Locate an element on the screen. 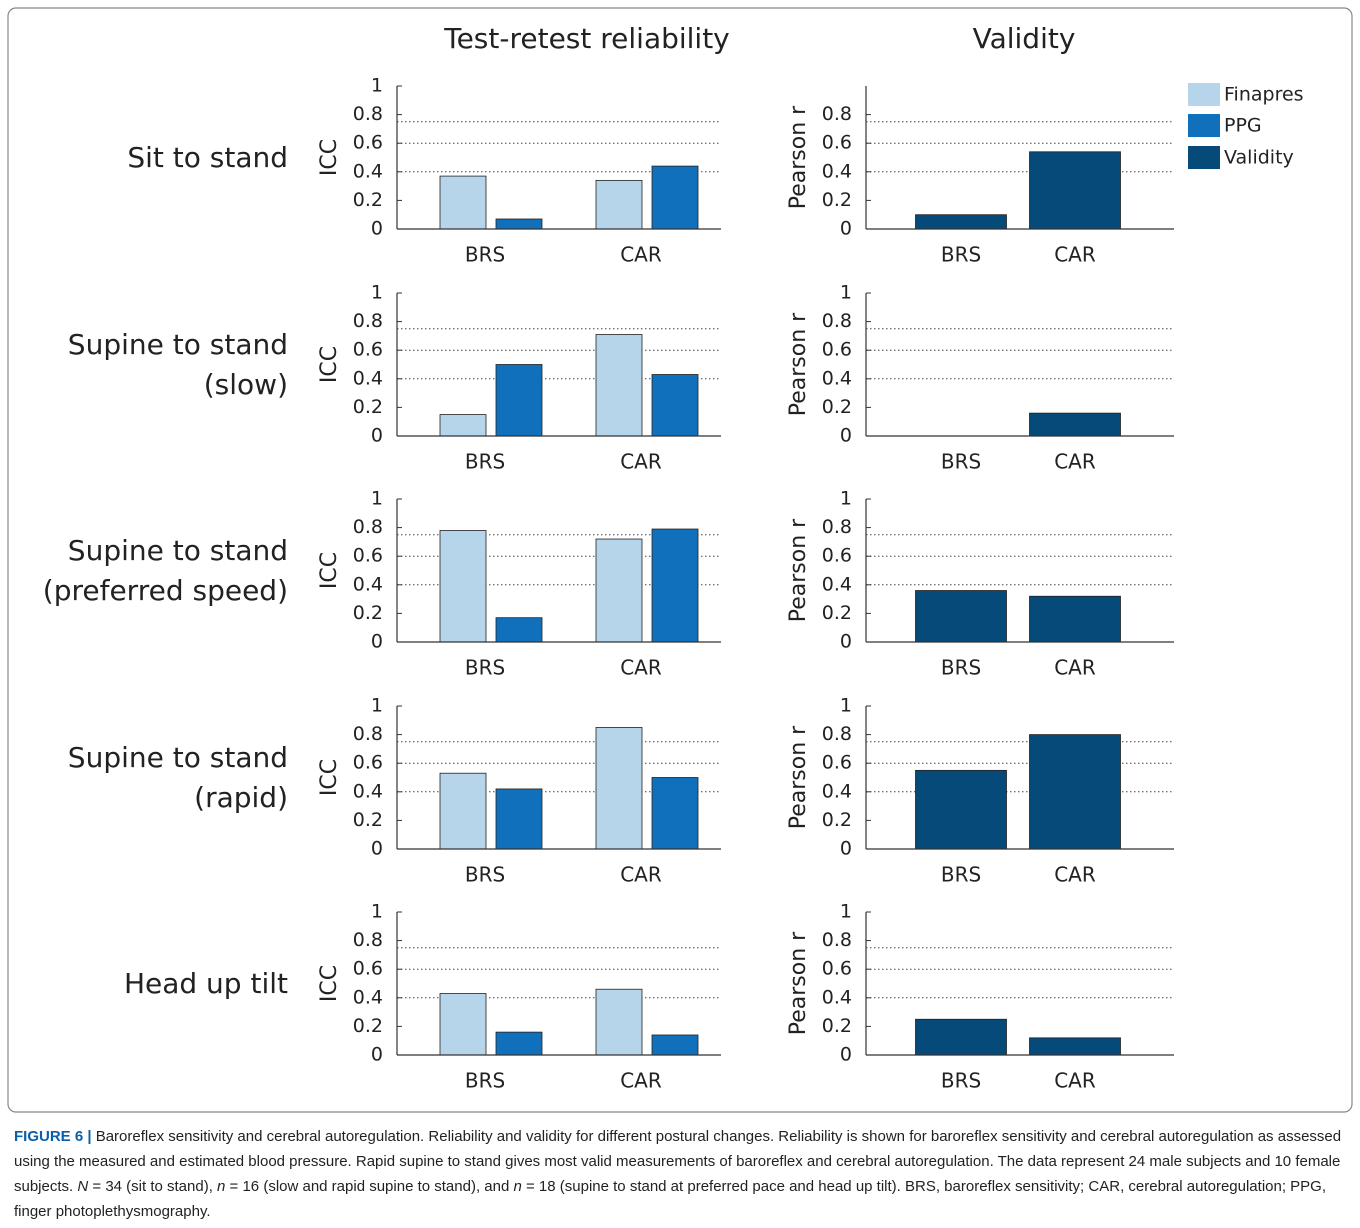 This screenshot has height=1228, width=1360. caption-text: = 34 (sit to stand), is located at coordinates (153, 1186).